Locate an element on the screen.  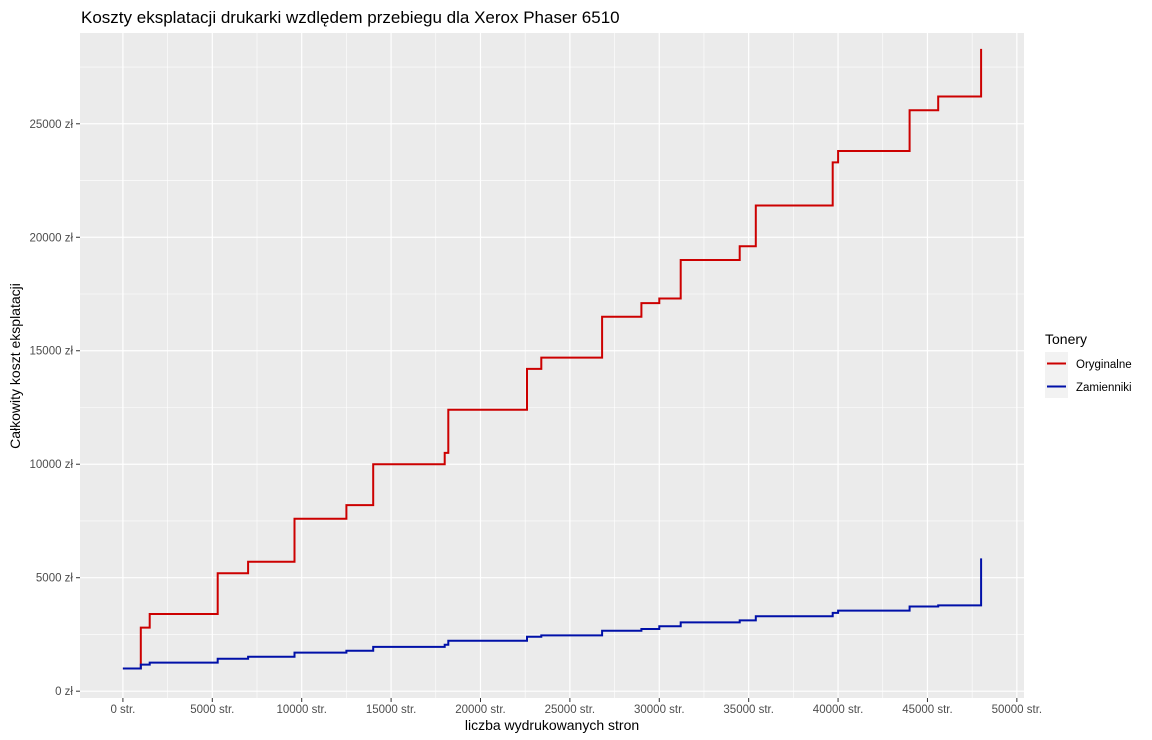
y-axis-title: Całkowity koszt eksplatacji is located at coordinates (15, 366).